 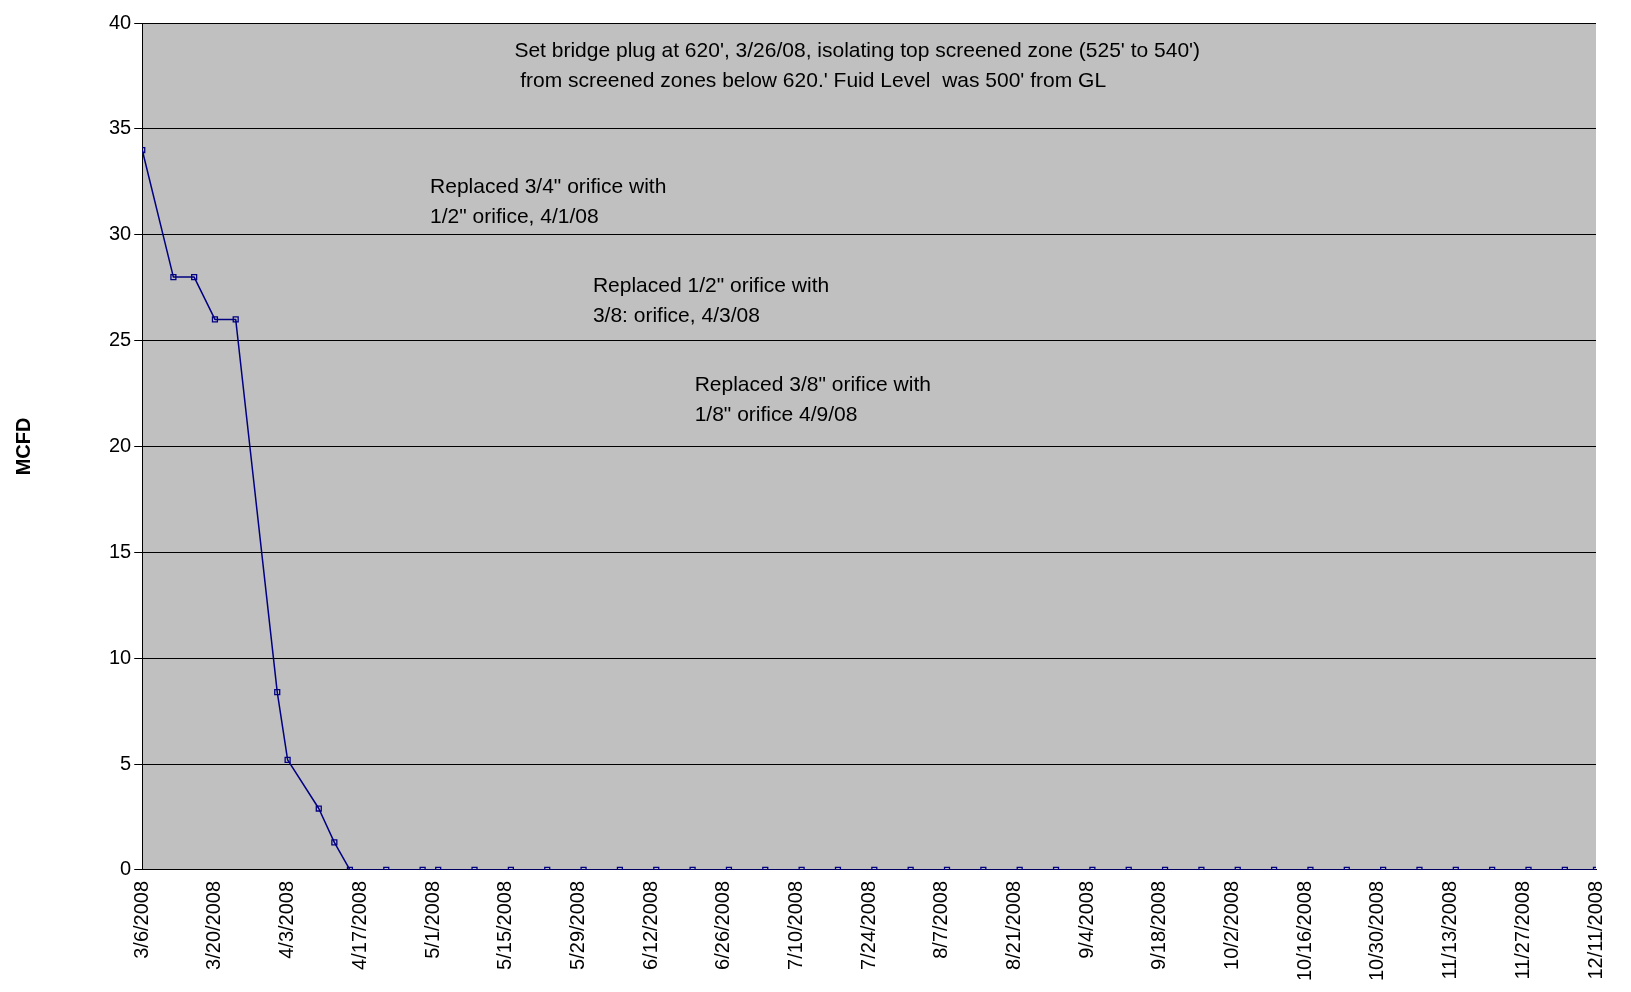 I want to click on x-tick-label: 6/12/2008, so click(x=649, y=925).